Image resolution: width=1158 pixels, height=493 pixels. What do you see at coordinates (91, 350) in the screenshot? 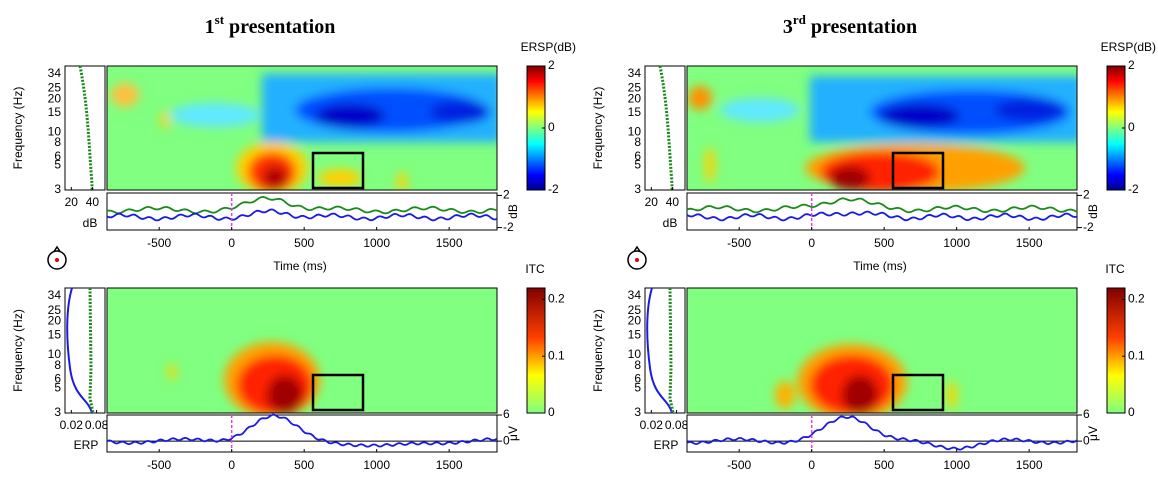
I see `marginal-sig` at bounding box center [91, 350].